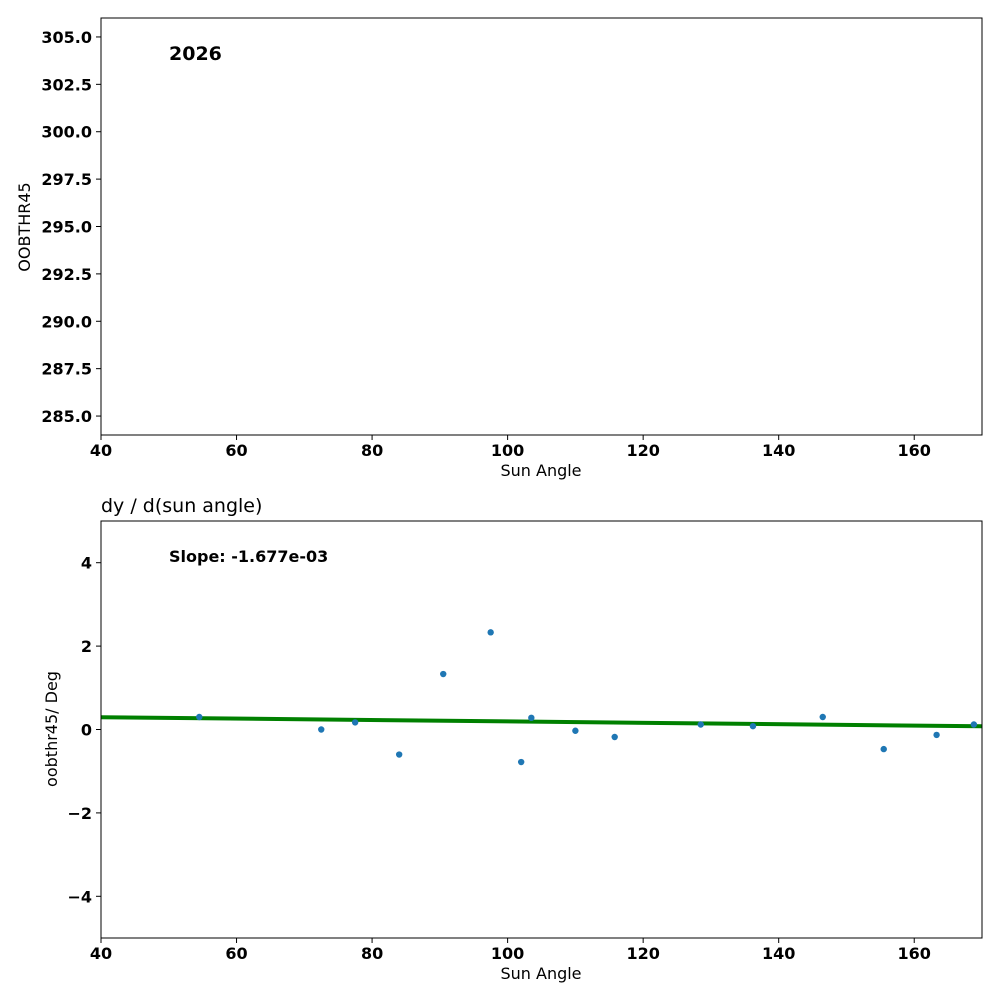  Describe the element at coordinates (507, 450) in the screenshot. I see `top-x-tick-label: 100` at that location.